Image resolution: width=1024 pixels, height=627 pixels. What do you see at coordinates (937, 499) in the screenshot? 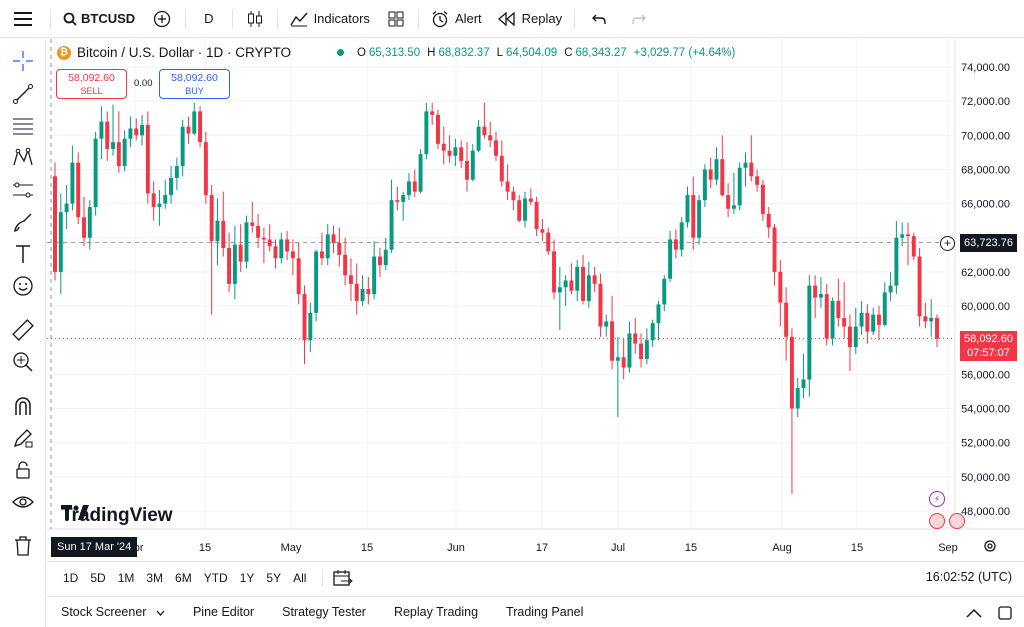
I see `lightning-event-icon: ⚡` at bounding box center [937, 499].